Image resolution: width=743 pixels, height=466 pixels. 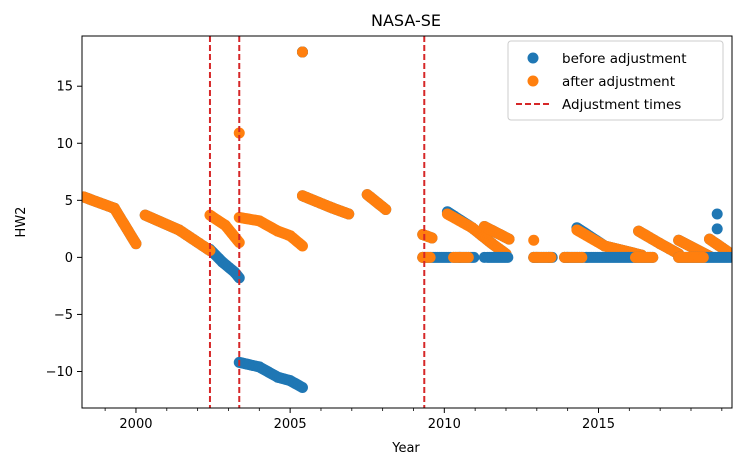 What do you see at coordinates (69, 258) in the screenshot?
I see `y-tick-label: 0` at bounding box center [69, 258].